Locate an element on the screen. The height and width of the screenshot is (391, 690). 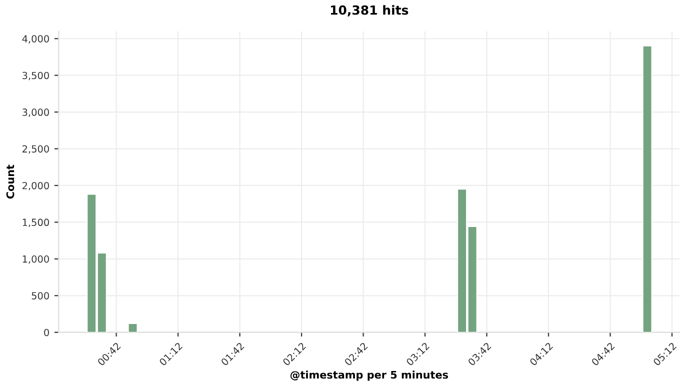
chart-title: 10,381 hits is located at coordinates (369, 10).